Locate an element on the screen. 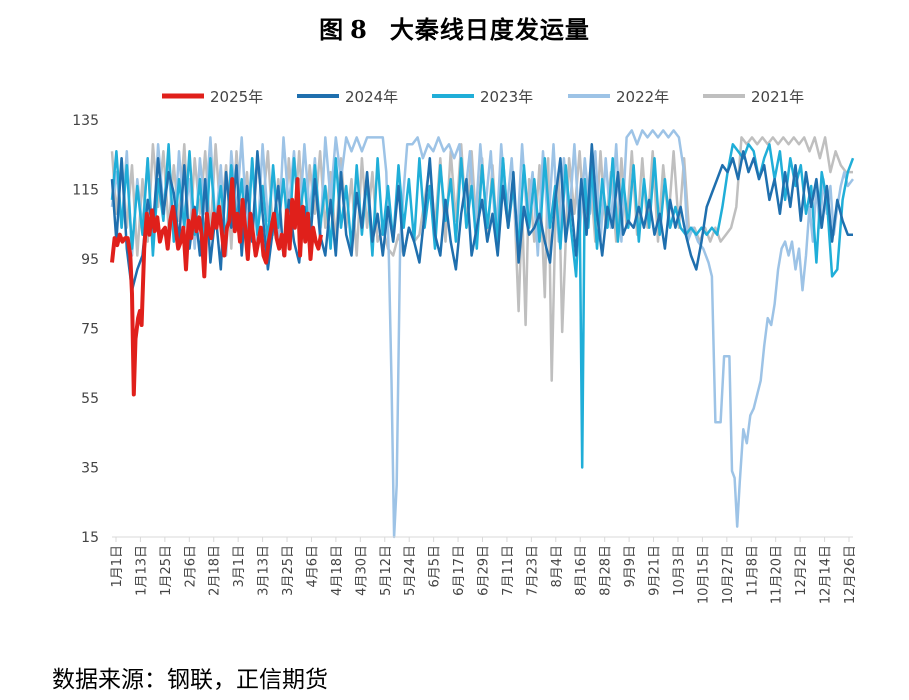 This screenshot has height=700, width=909. legend-label: 2022年 is located at coordinates (642, 97).